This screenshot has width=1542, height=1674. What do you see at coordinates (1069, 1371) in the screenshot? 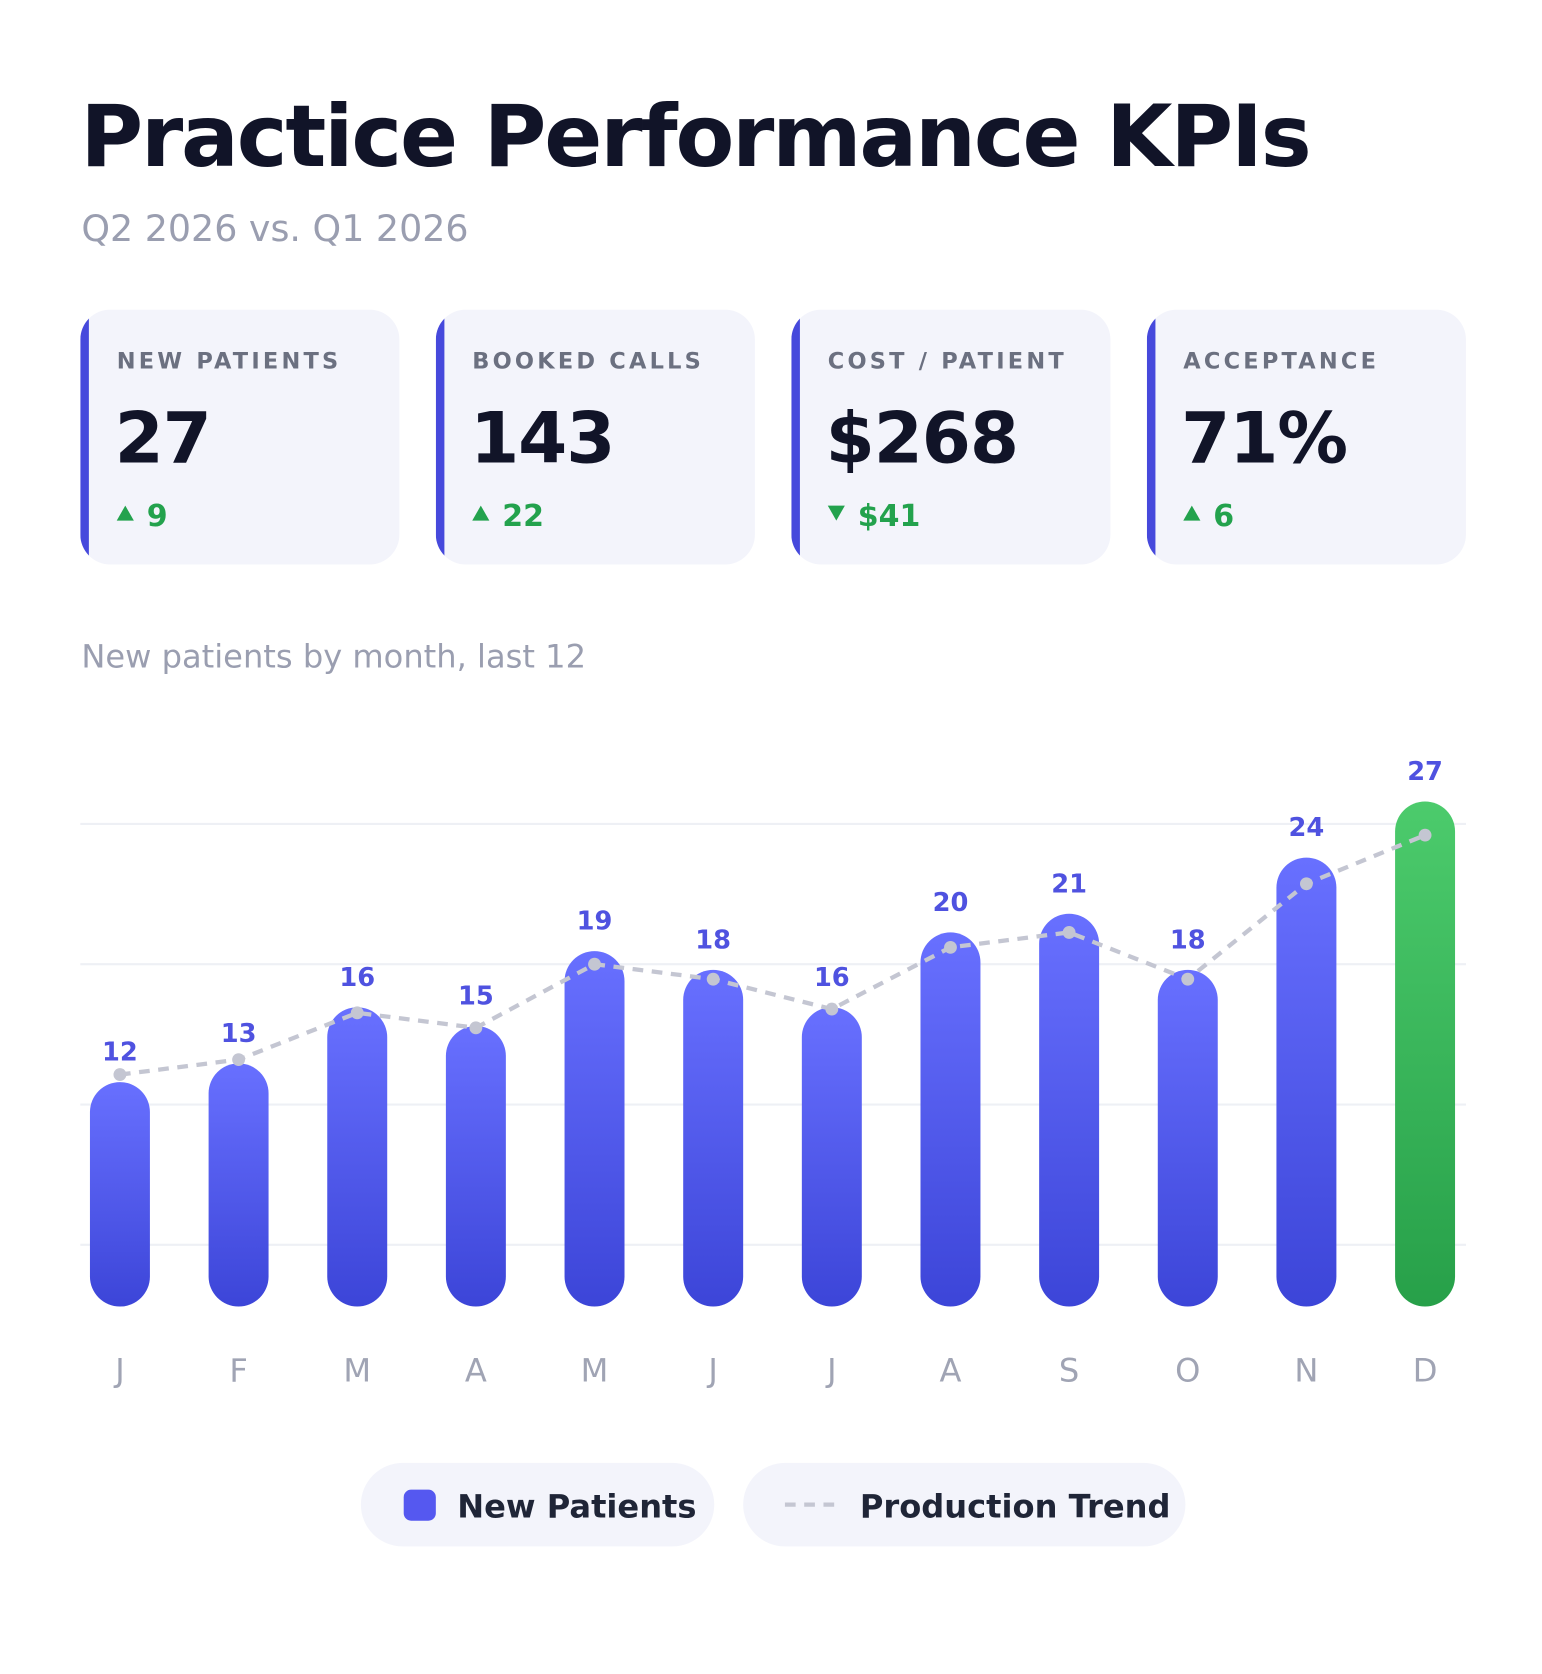
I see `x-tick-label: S` at bounding box center [1069, 1371].